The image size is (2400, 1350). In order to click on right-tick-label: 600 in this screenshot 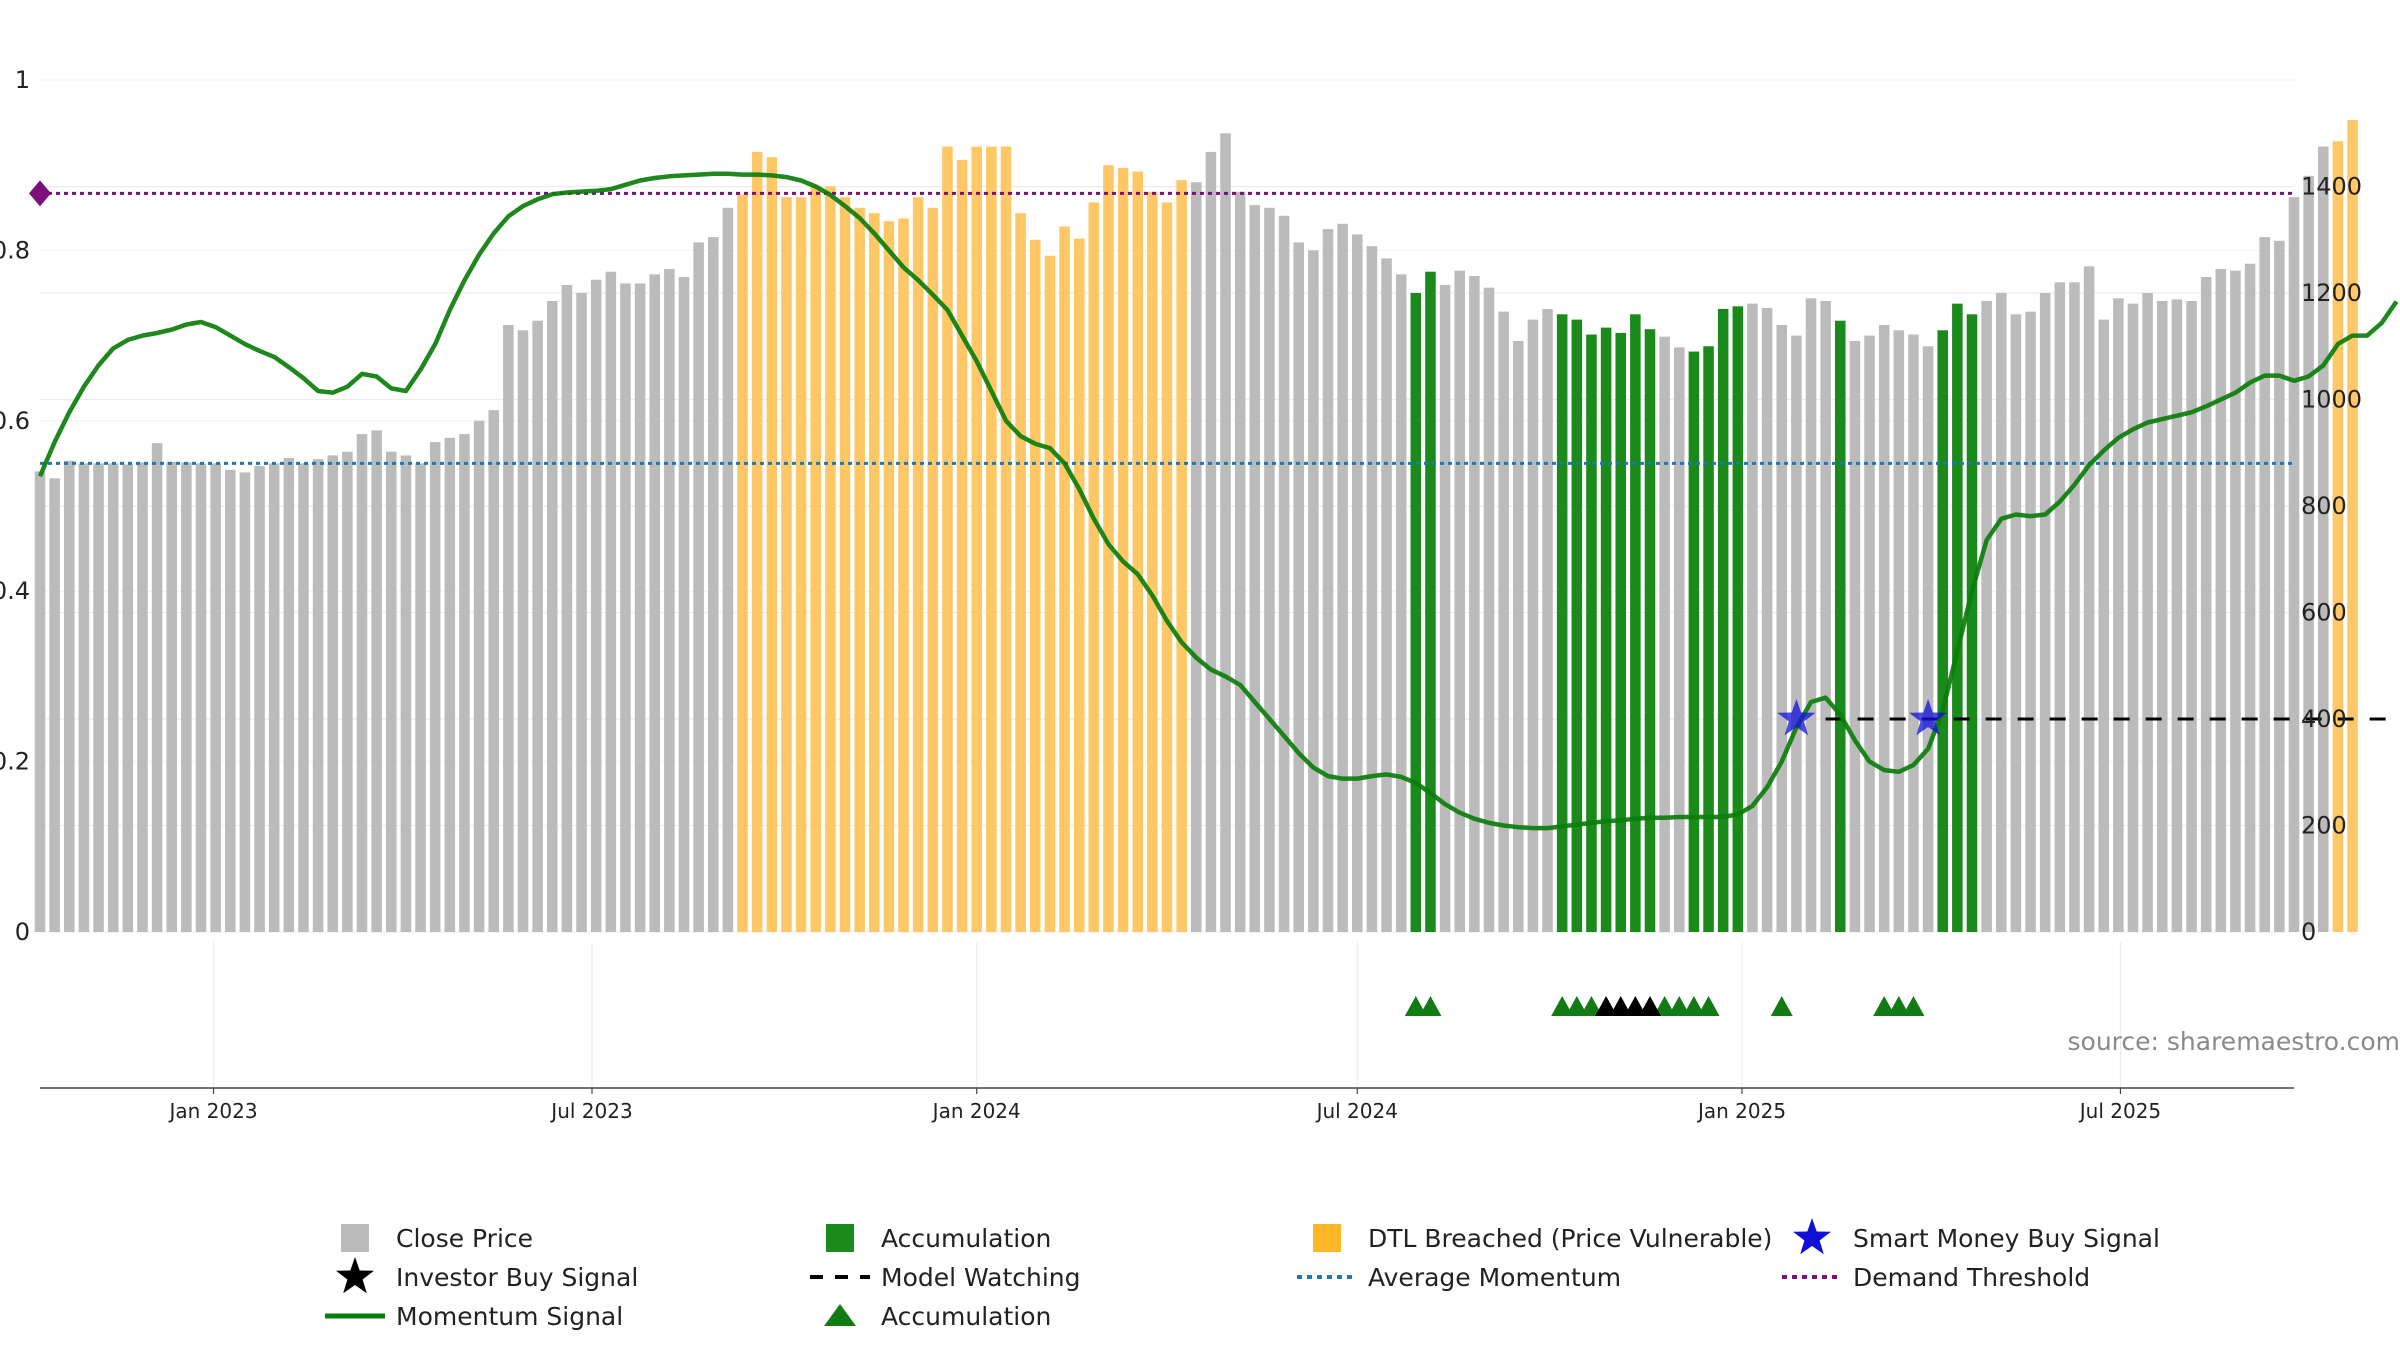, I will do `click(2324, 613)`.